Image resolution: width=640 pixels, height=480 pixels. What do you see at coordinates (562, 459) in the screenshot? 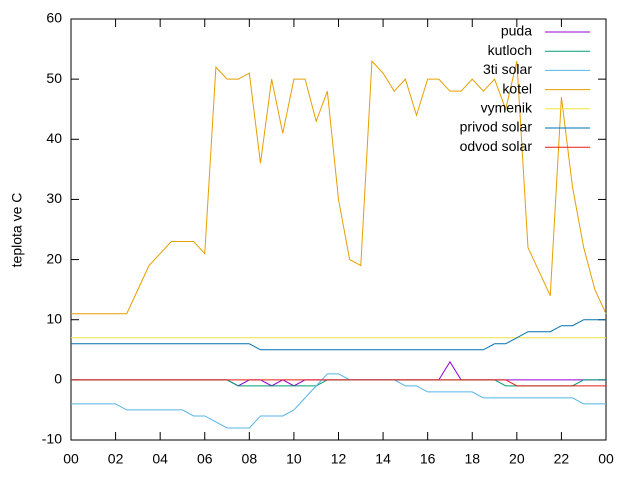
I see `x-tick-label: 22` at bounding box center [562, 459].